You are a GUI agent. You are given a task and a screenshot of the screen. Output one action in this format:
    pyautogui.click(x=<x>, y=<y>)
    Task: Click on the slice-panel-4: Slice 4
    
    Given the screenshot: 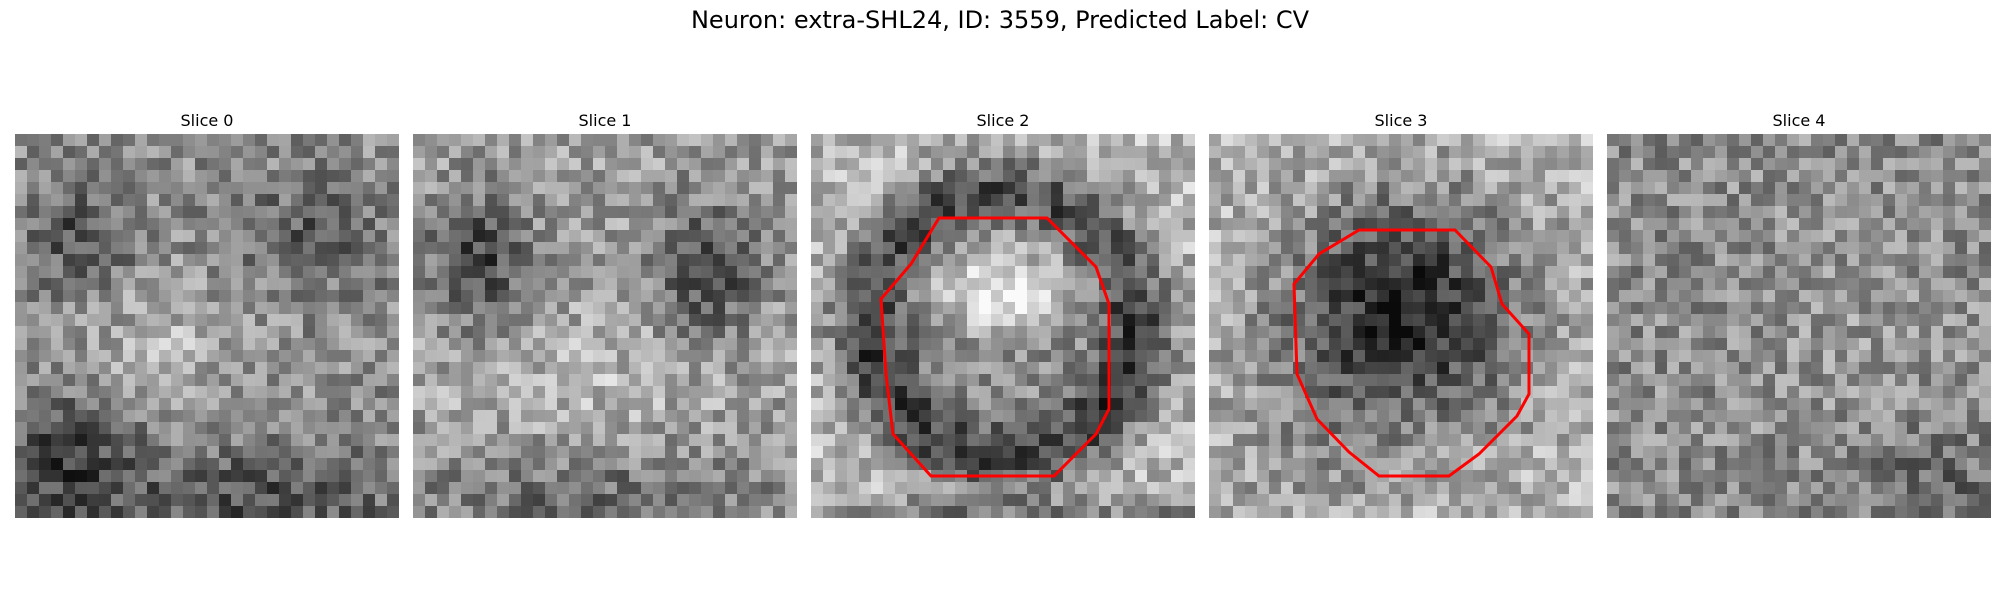 What is the action you would take?
    pyautogui.click(x=1799, y=314)
    